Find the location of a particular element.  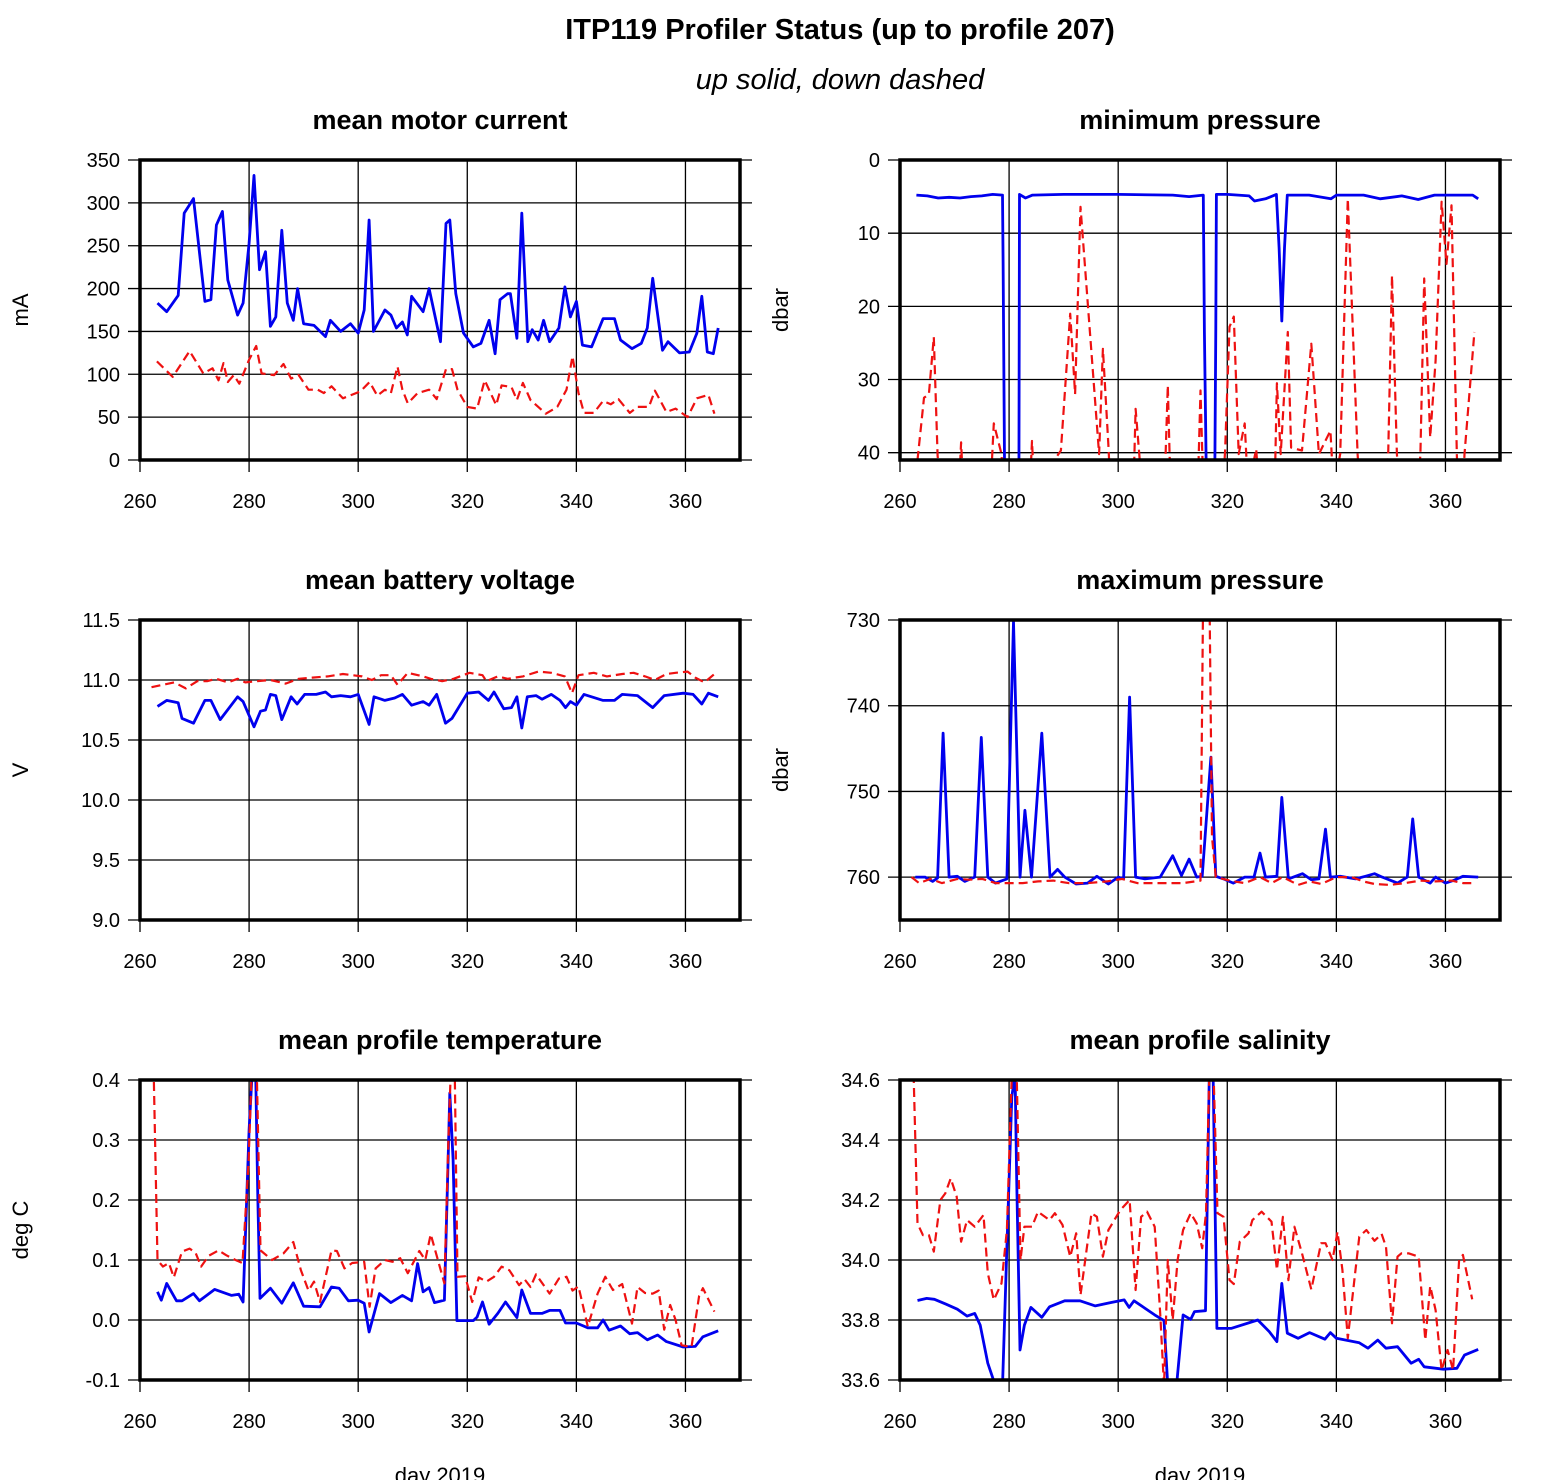

panel-title: maximum pressure is located at coordinates (1200, 580).